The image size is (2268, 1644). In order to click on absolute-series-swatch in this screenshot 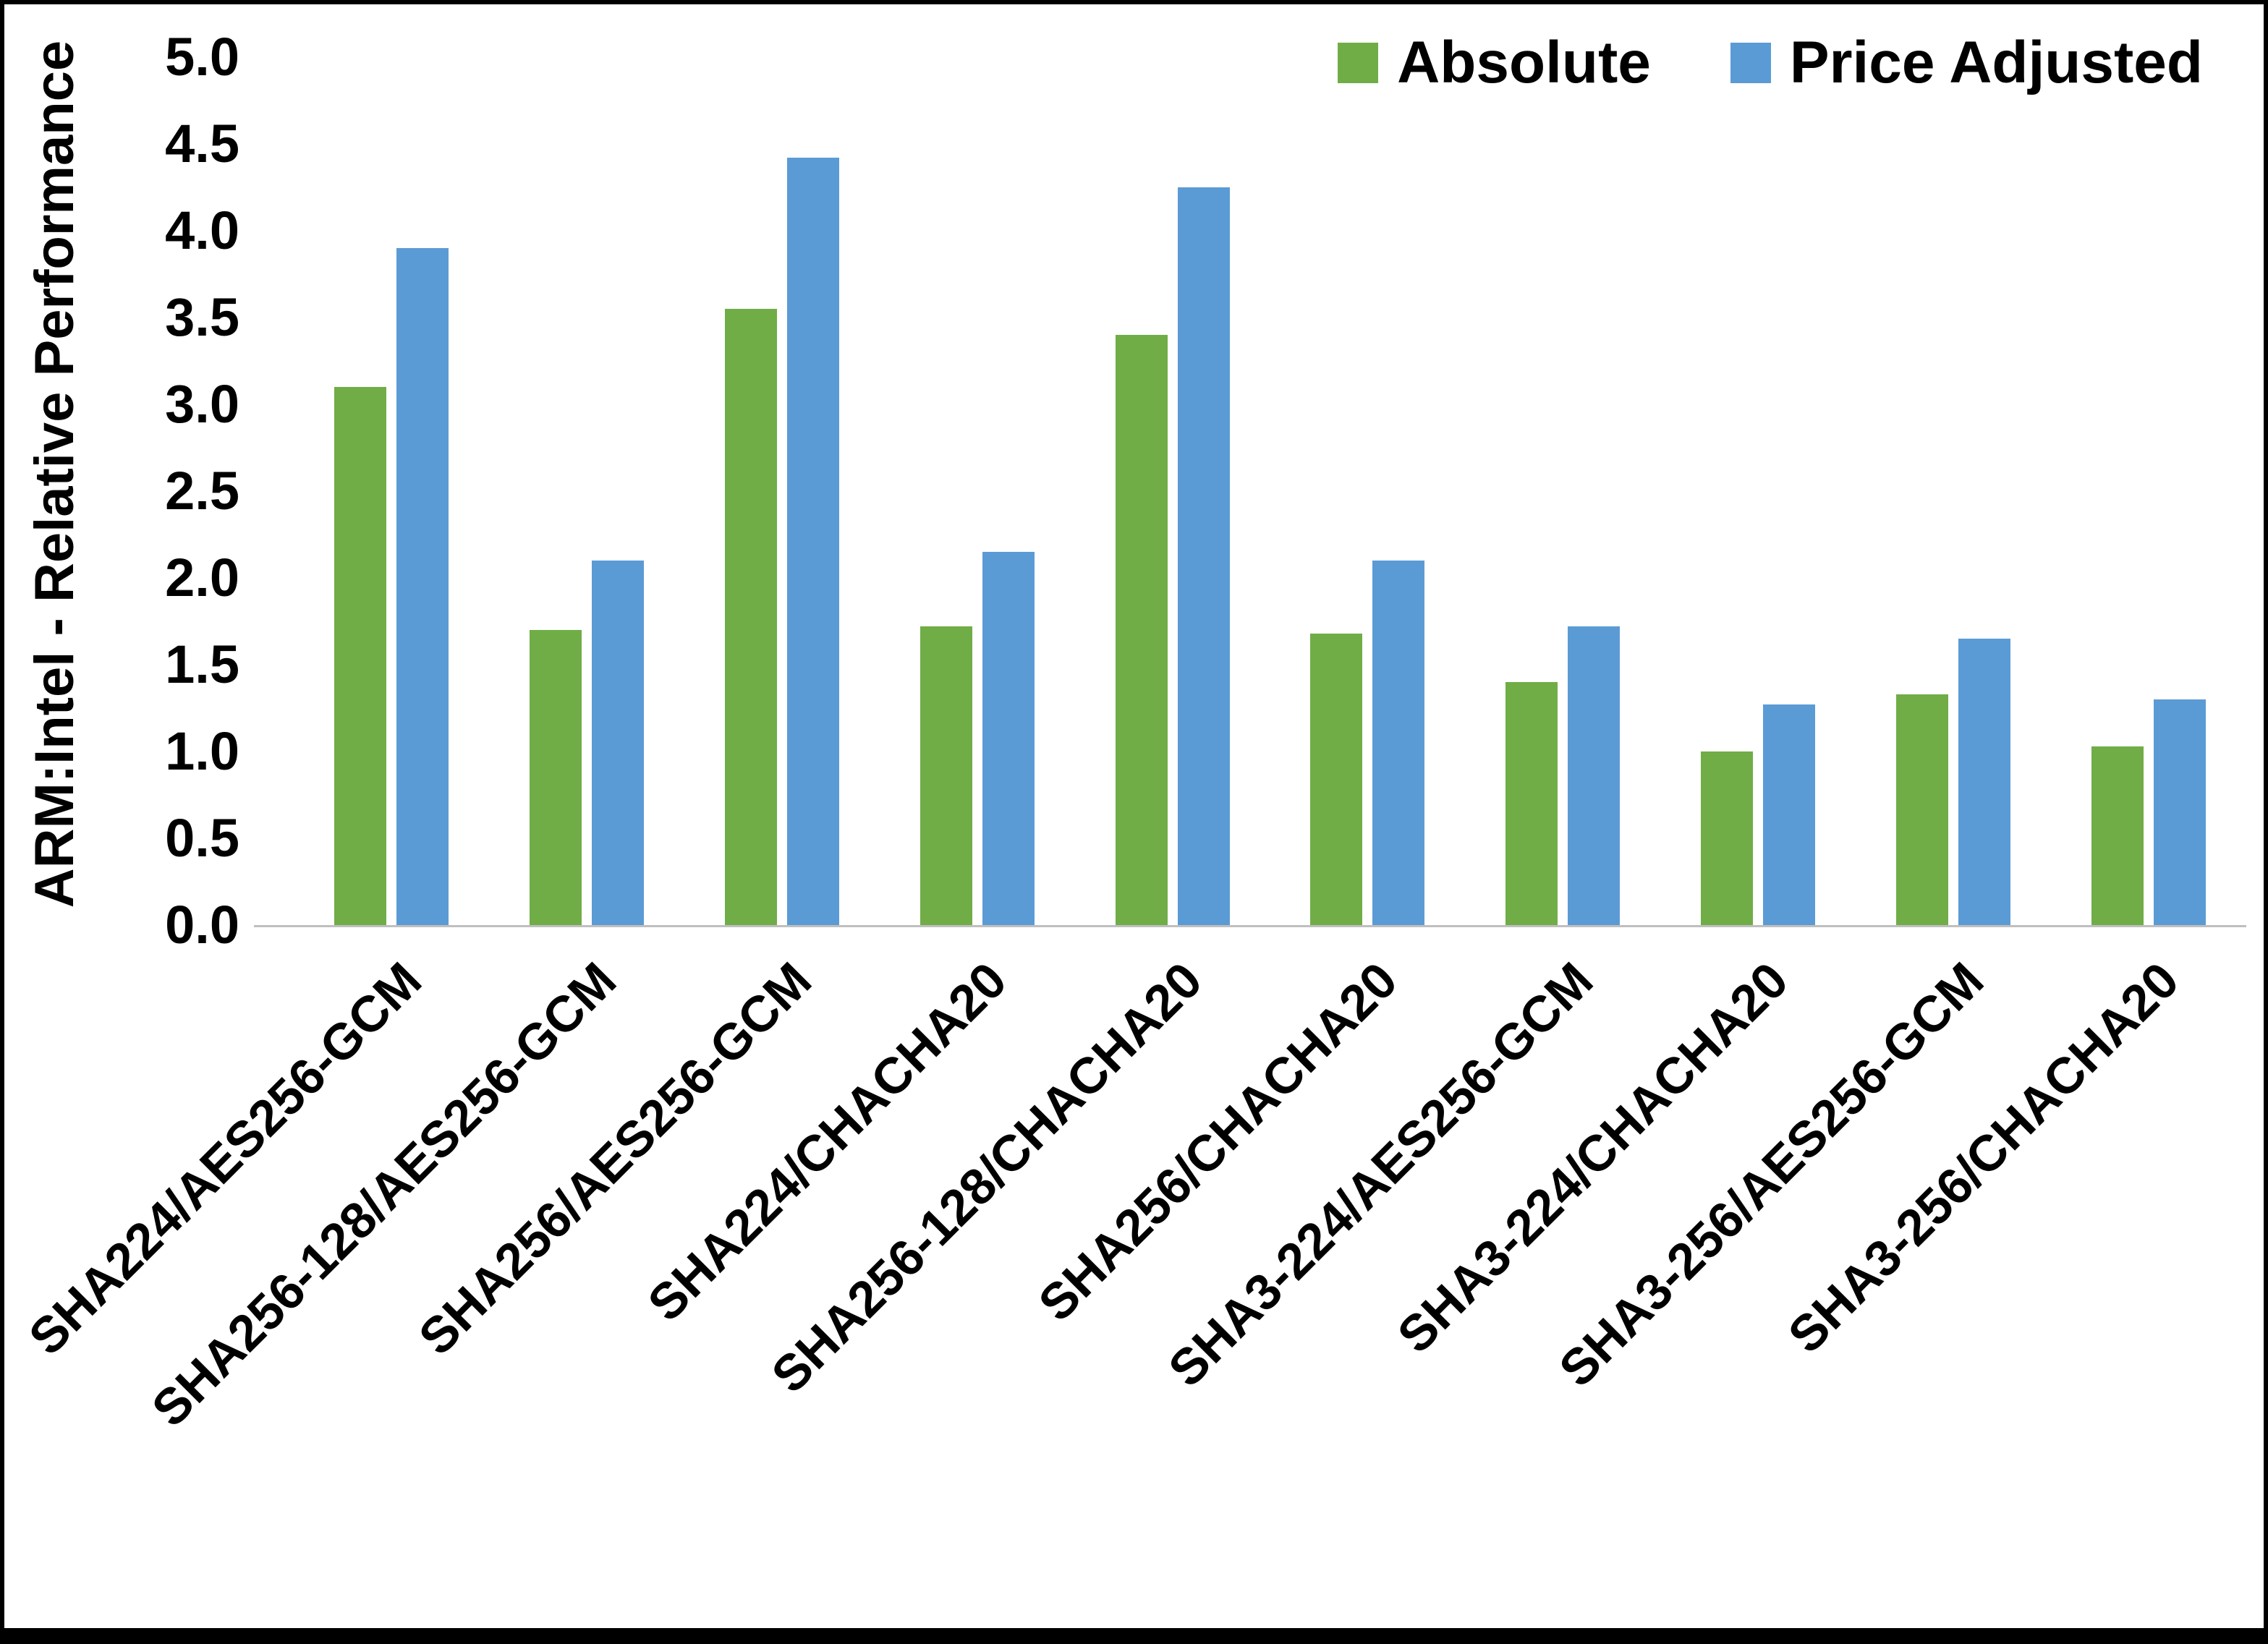, I will do `click(1358, 63)`.